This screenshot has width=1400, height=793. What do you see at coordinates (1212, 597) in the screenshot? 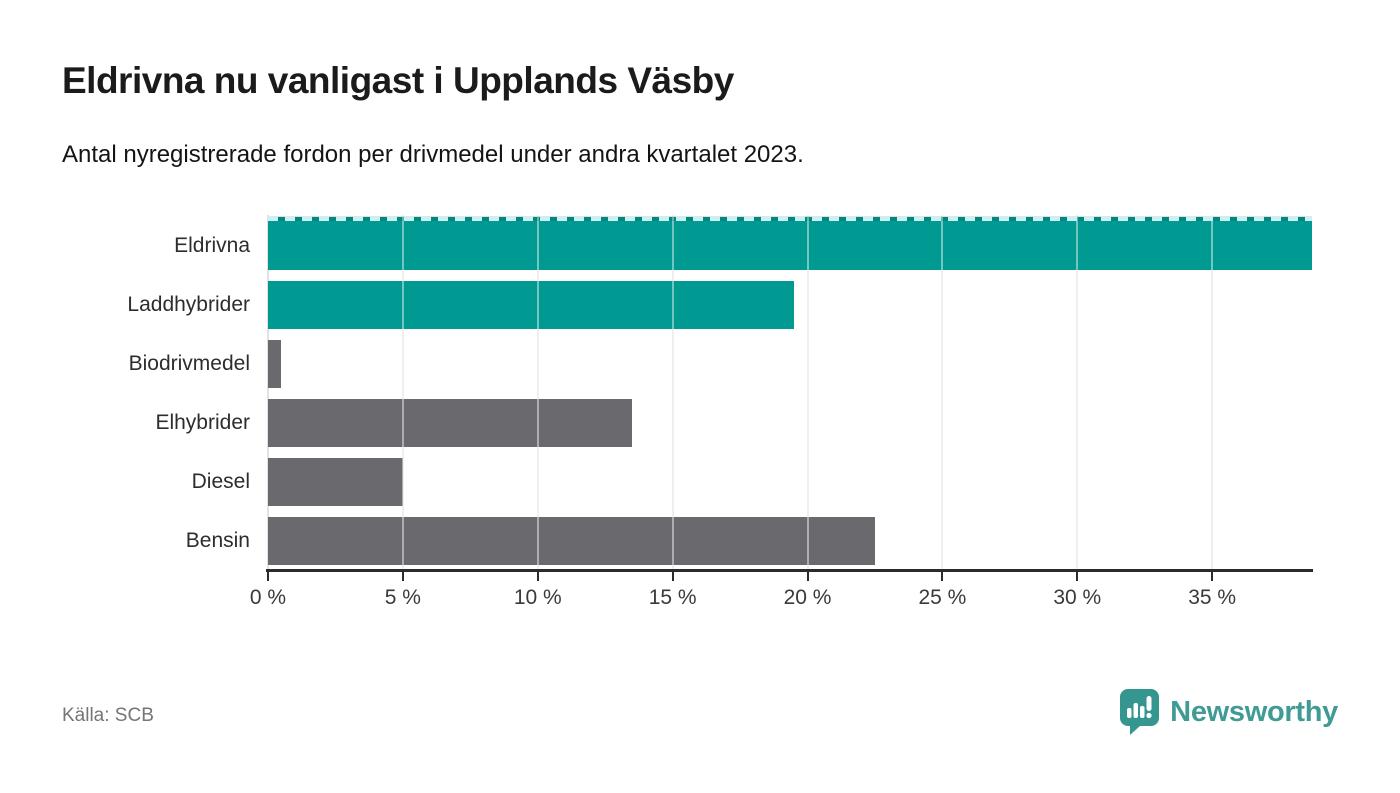
I see `x-tick-label: 35 %` at bounding box center [1212, 597].